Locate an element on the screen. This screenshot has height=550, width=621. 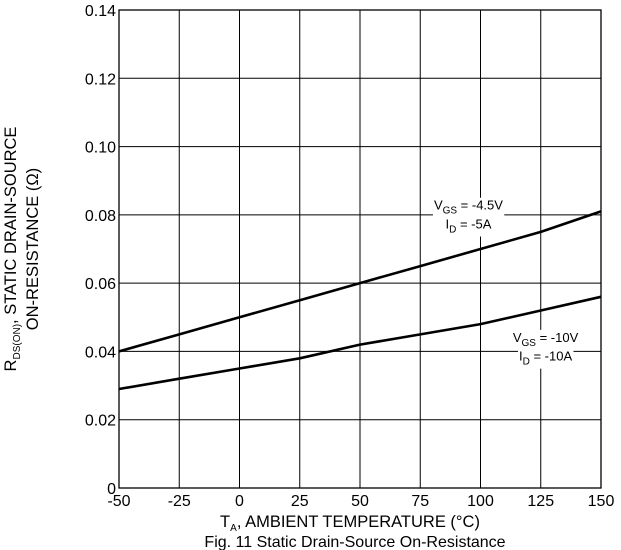
x-tick-label: -50 is located at coordinates (118, 501).